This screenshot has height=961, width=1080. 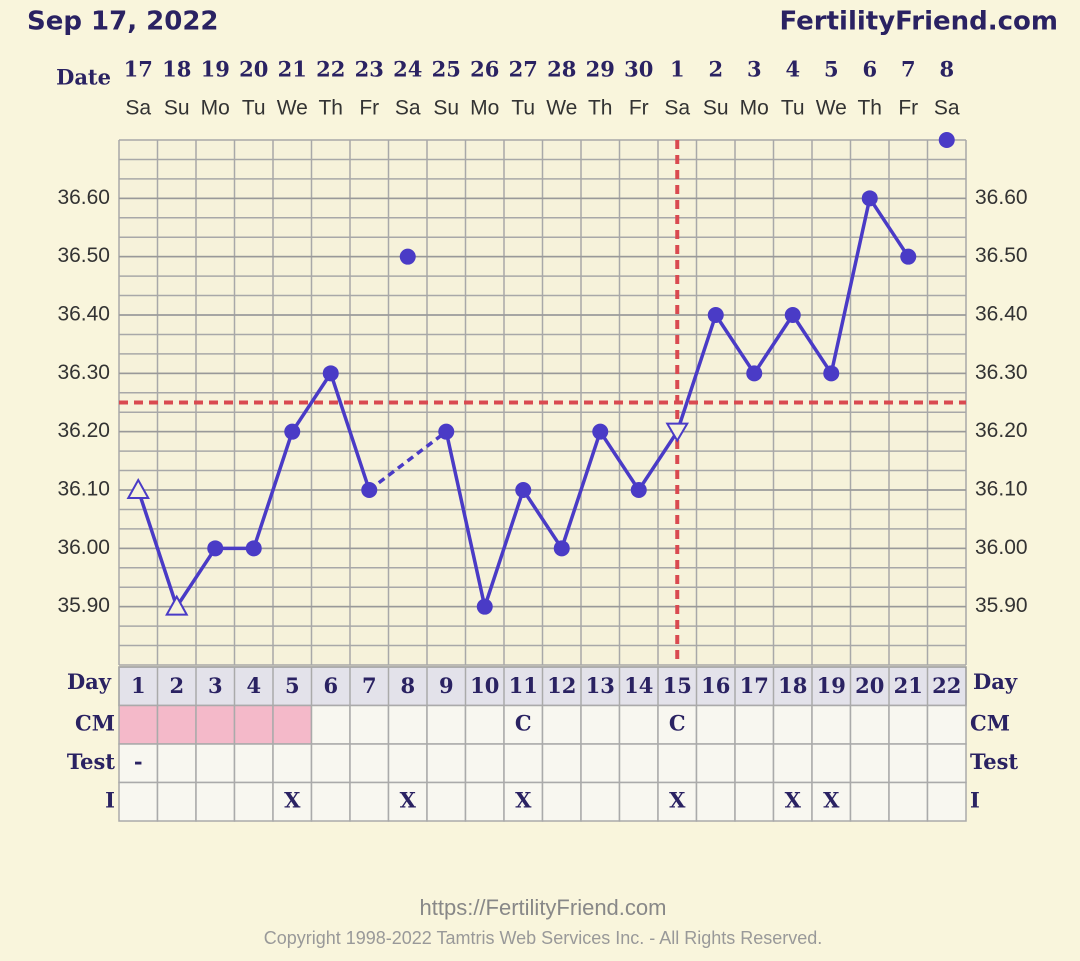 I want to click on row-label-right: Test, so click(x=994, y=761).